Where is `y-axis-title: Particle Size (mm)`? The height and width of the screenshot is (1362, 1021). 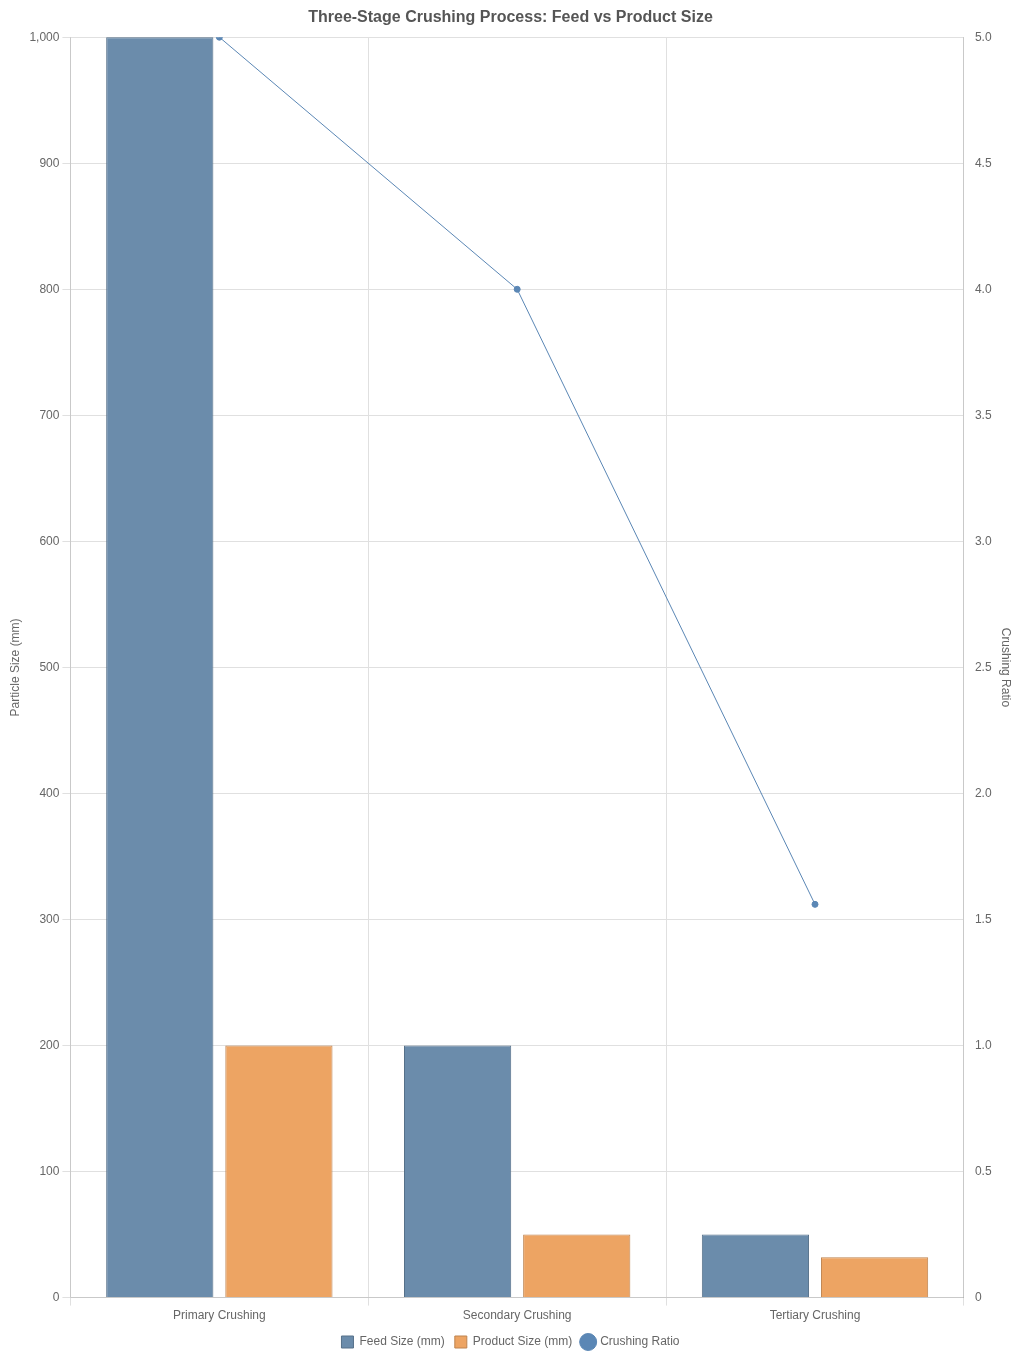
y-axis-title: Particle Size (mm) is located at coordinates (14, 667).